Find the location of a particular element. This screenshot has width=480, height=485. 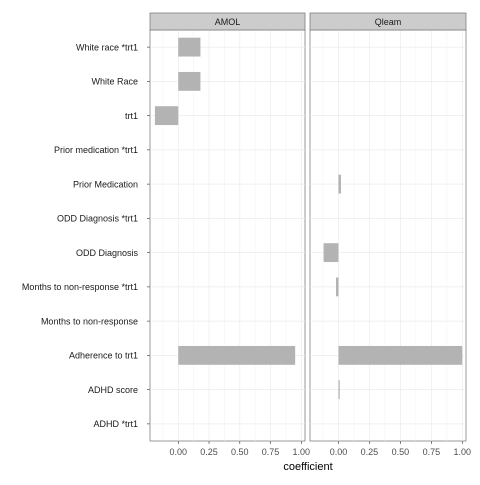

x-tick-label-qleam: 0.25 is located at coordinates (370, 452).